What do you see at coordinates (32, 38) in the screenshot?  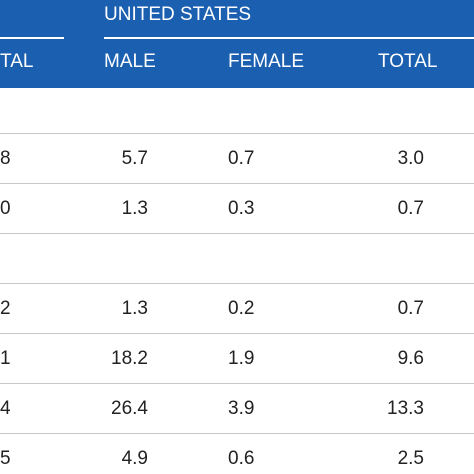 I see `header-divider-left` at bounding box center [32, 38].